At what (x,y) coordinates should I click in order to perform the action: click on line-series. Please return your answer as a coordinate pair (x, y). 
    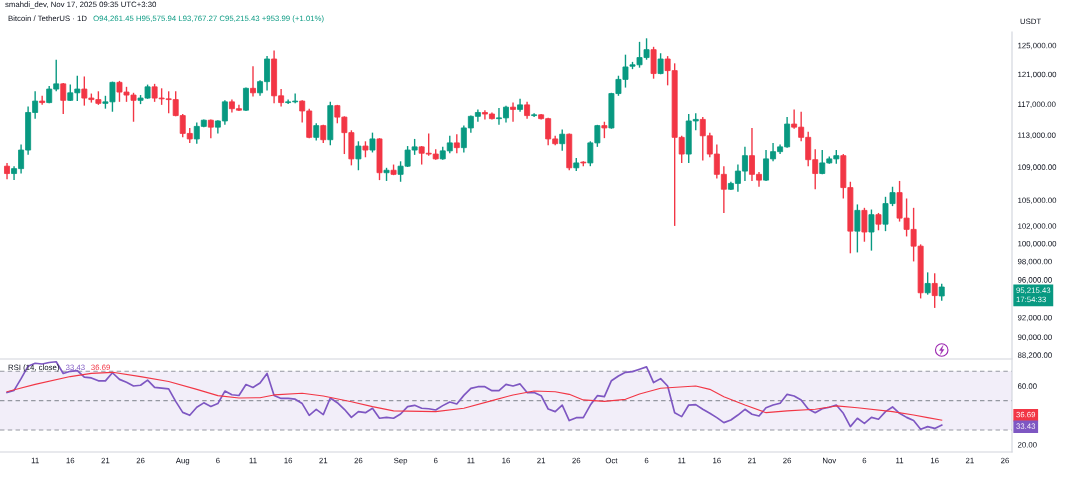
    Looking at the image, I should click on (474, 396).